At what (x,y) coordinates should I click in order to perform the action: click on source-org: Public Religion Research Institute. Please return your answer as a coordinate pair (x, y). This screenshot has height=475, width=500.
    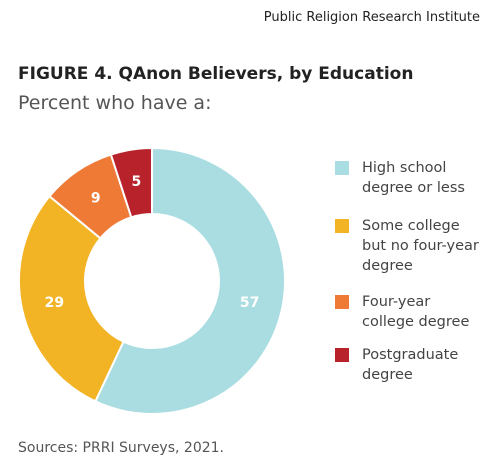
    Looking at the image, I should click on (371, 17).